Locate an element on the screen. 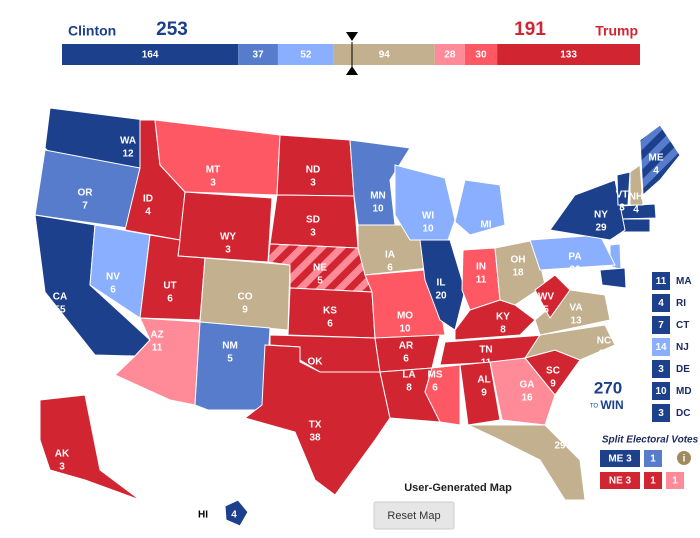 This screenshot has height=538, width=700. logo: 270 TO WIN is located at coordinates (608, 397).